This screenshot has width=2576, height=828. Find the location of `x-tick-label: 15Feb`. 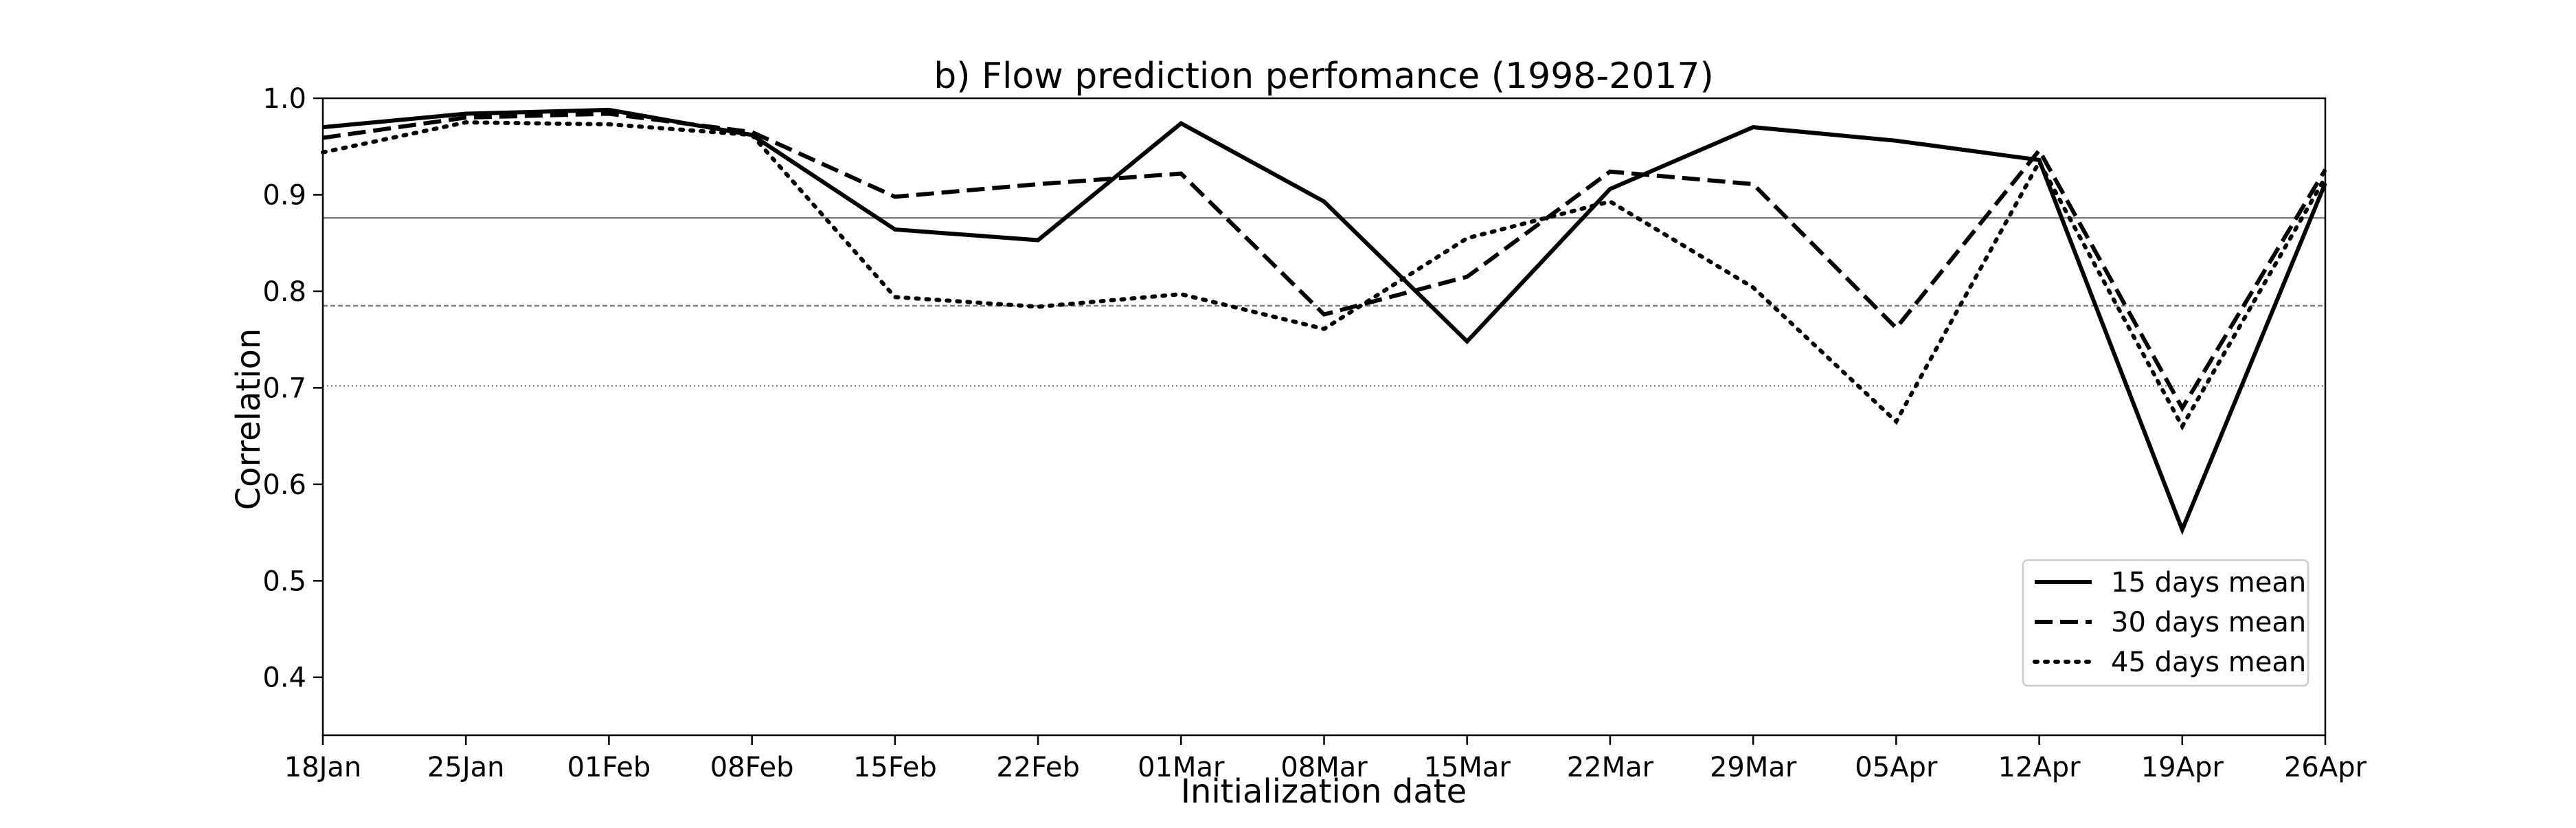

x-tick-label: 15Feb is located at coordinates (895, 767).